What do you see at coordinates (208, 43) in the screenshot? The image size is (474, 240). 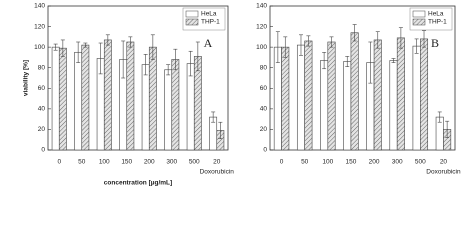 I see `panel-label: A` at bounding box center [208, 43].